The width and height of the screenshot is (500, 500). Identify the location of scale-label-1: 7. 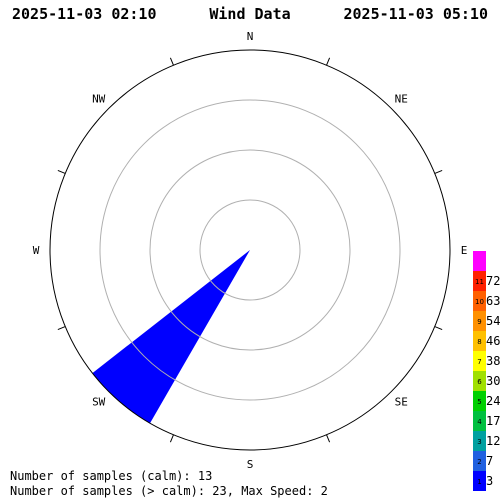
(489, 461).